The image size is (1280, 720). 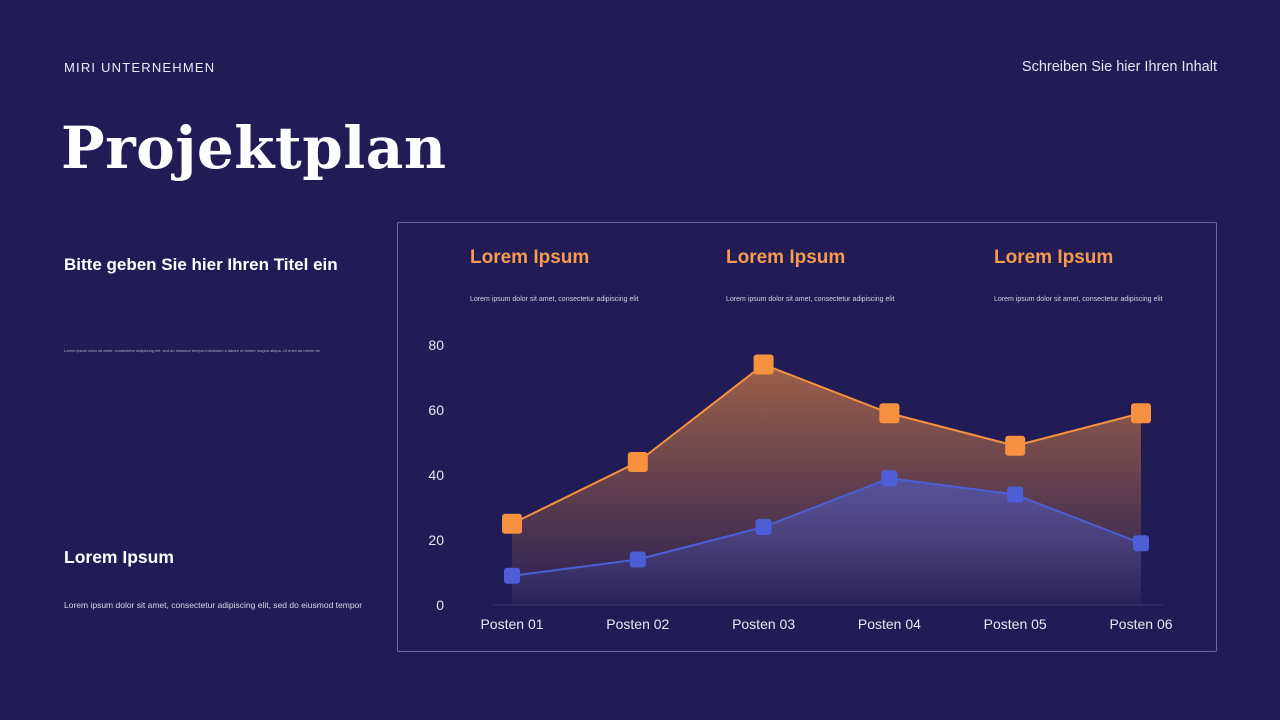 What do you see at coordinates (436, 410) in the screenshot?
I see `y-tick-label: 60` at bounding box center [436, 410].